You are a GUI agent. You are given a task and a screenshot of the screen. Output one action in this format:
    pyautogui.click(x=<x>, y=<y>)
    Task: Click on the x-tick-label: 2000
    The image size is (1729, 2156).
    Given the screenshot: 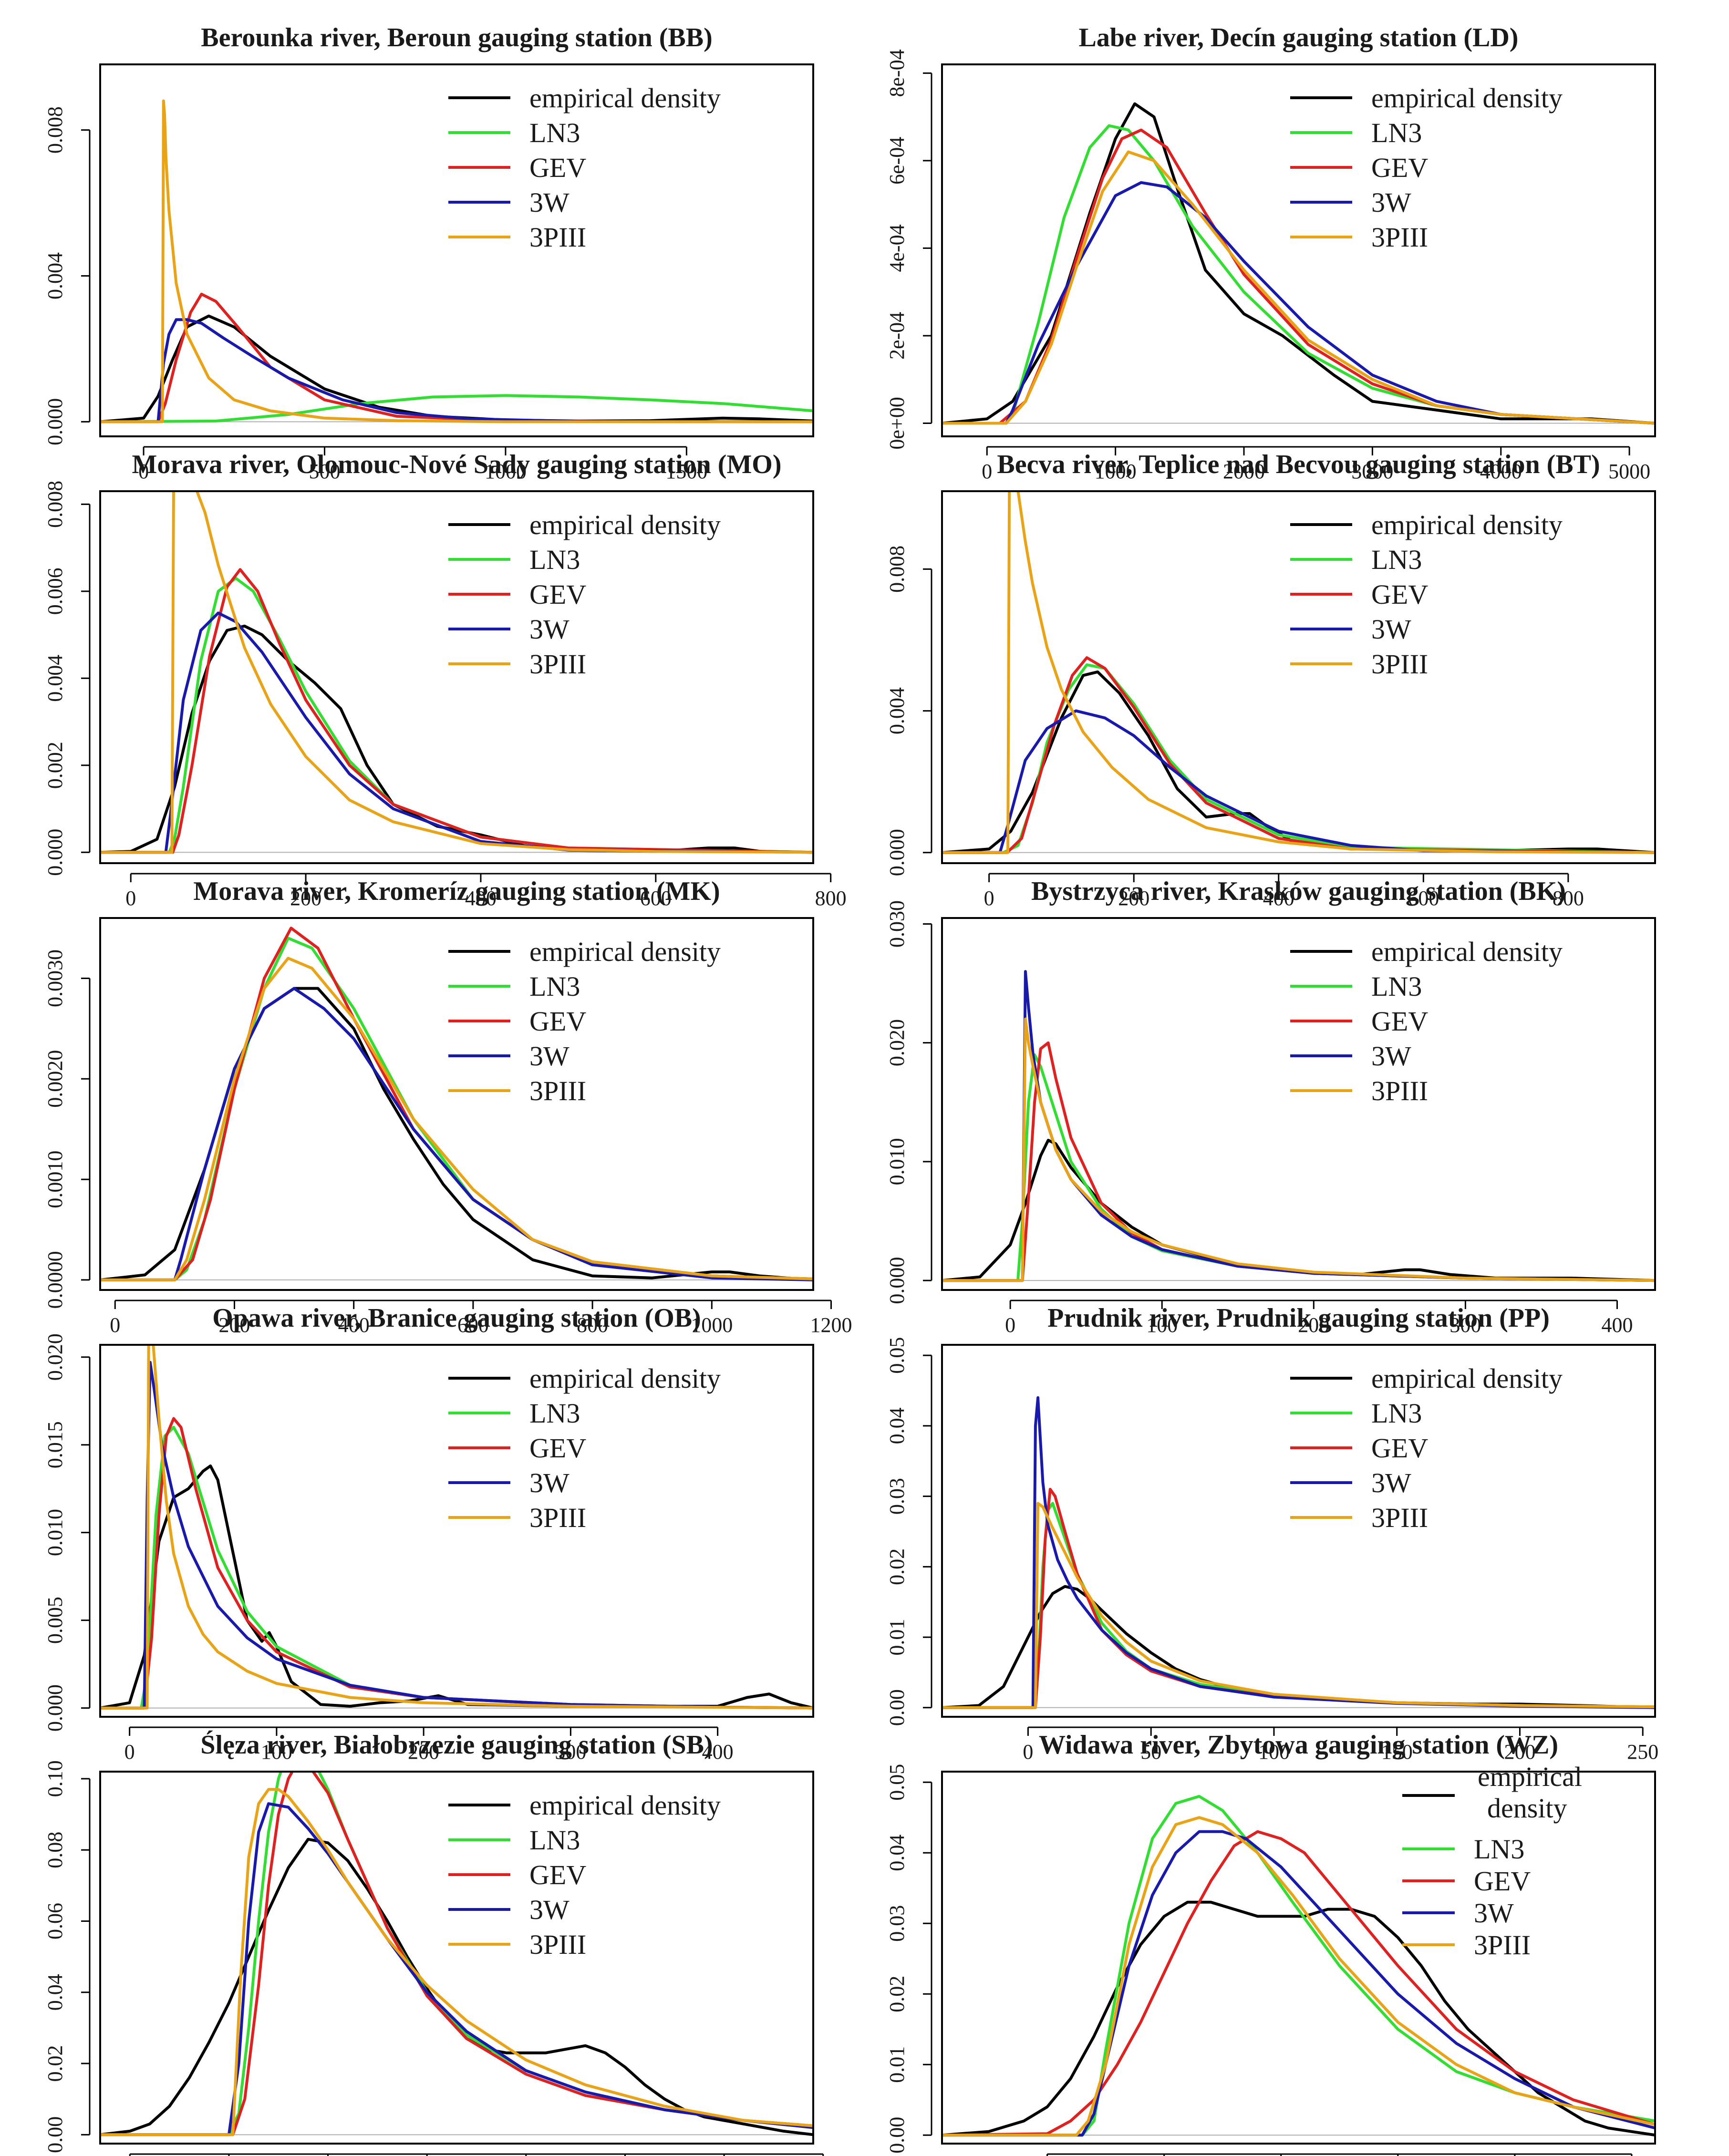 What is the action you would take?
    pyautogui.click(x=1244, y=471)
    